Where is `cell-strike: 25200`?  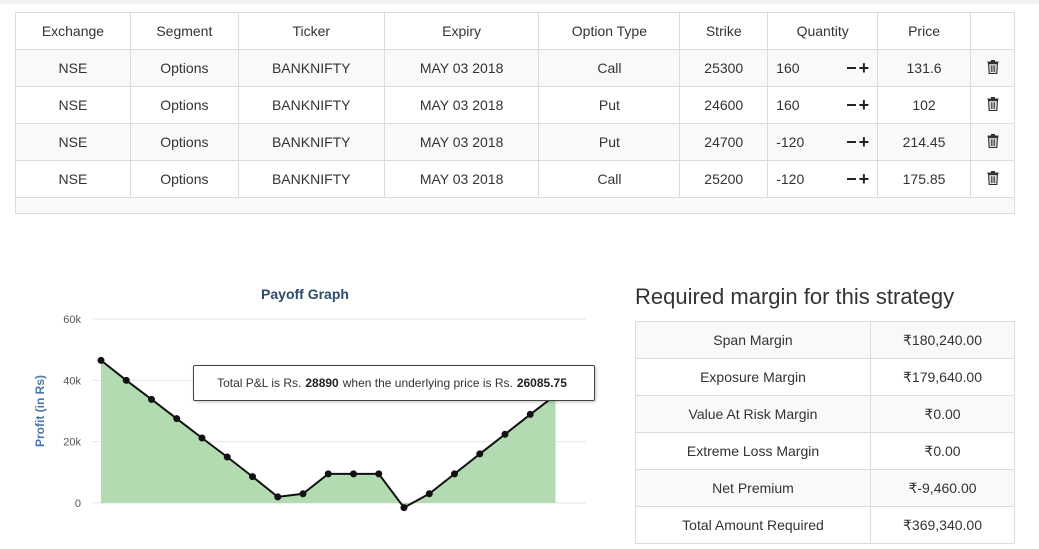 cell-strike: 25200 is located at coordinates (724, 179).